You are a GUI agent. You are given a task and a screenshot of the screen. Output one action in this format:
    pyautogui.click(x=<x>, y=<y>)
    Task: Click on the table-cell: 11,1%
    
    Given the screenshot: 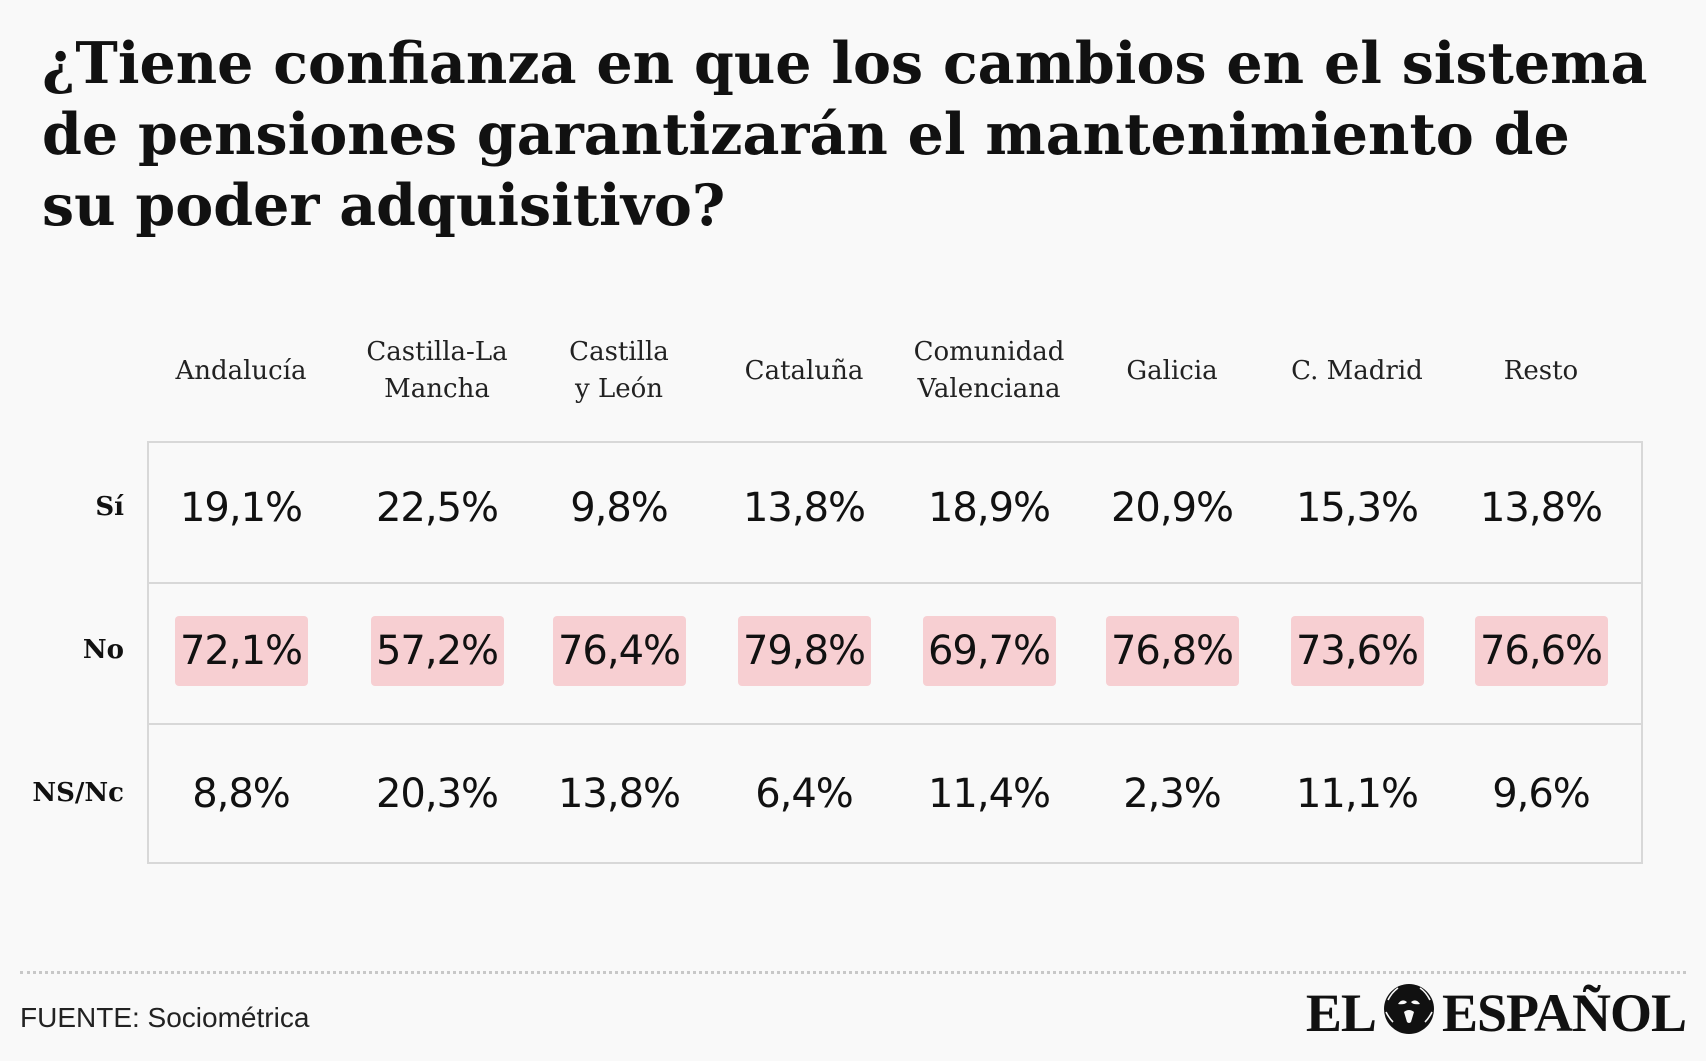 What is the action you would take?
    pyautogui.click(x=1357, y=794)
    